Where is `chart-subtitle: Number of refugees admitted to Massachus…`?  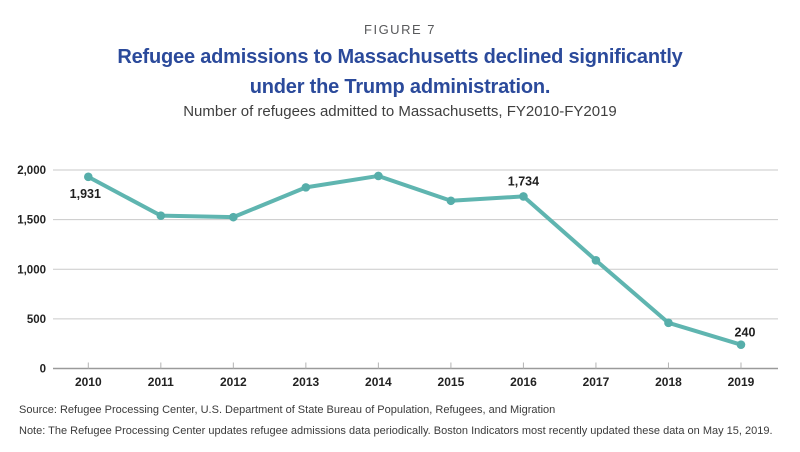
chart-subtitle: Number of refugees admitted to Massachus… is located at coordinates (400, 111).